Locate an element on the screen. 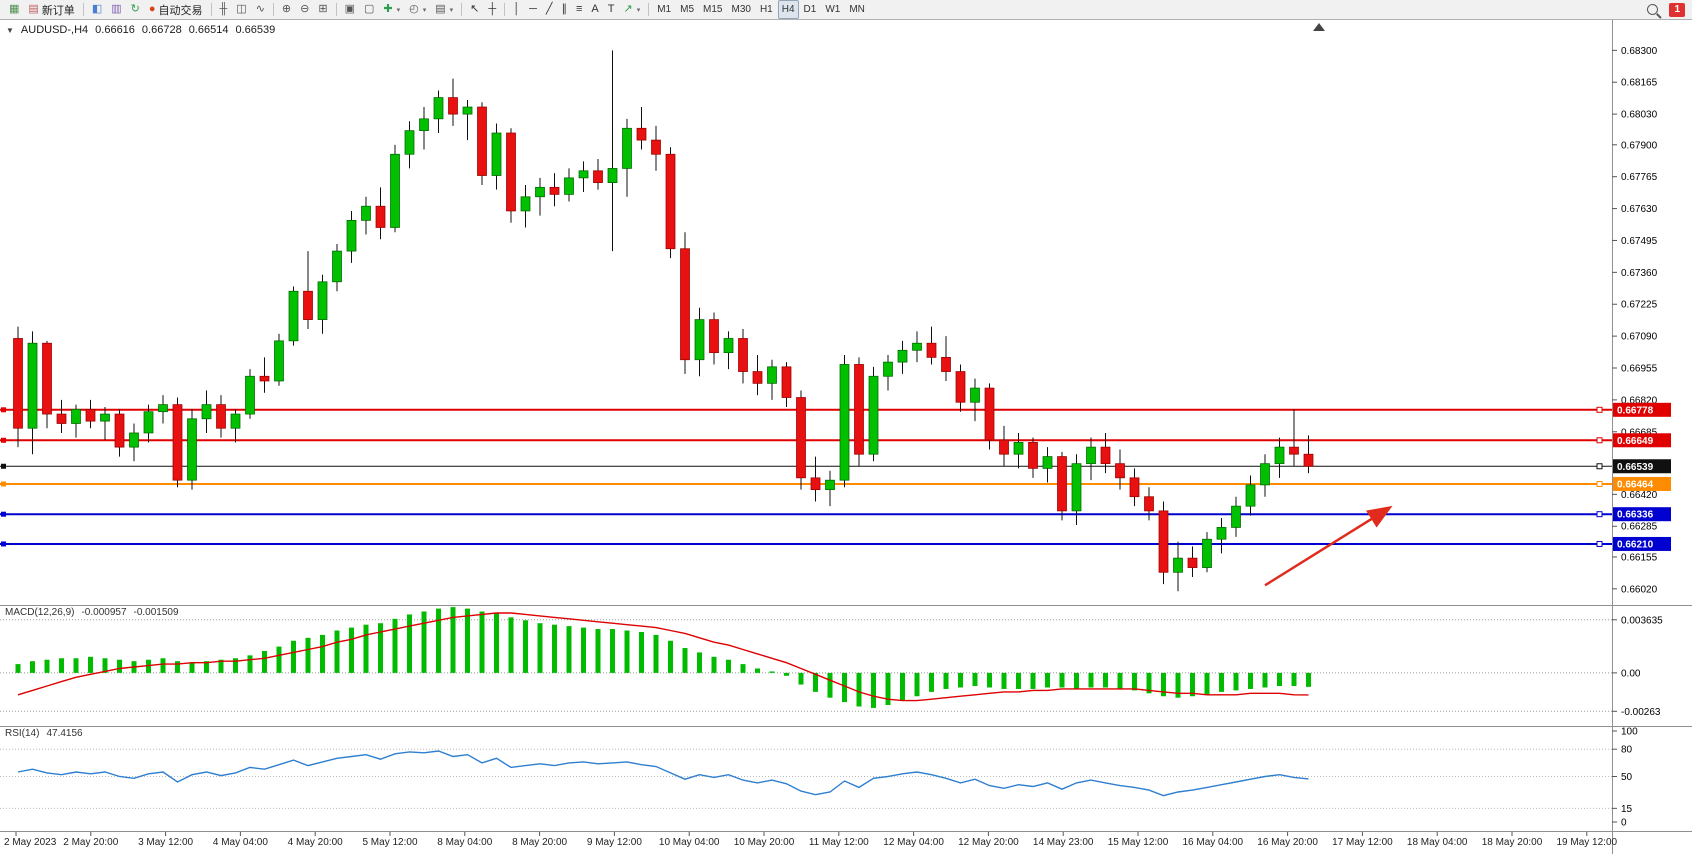 The width and height of the screenshot is (1692, 854). horizontal-line-icon: ─ is located at coordinates (533, 9).